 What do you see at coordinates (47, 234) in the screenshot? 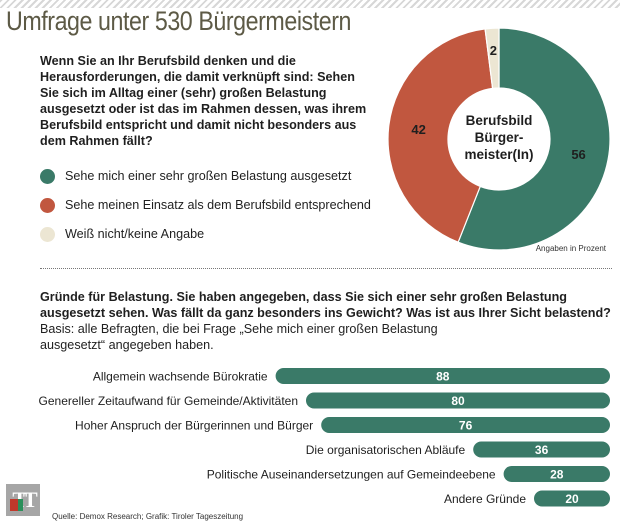
I see `legend-swatch-cream` at bounding box center [47, 234].